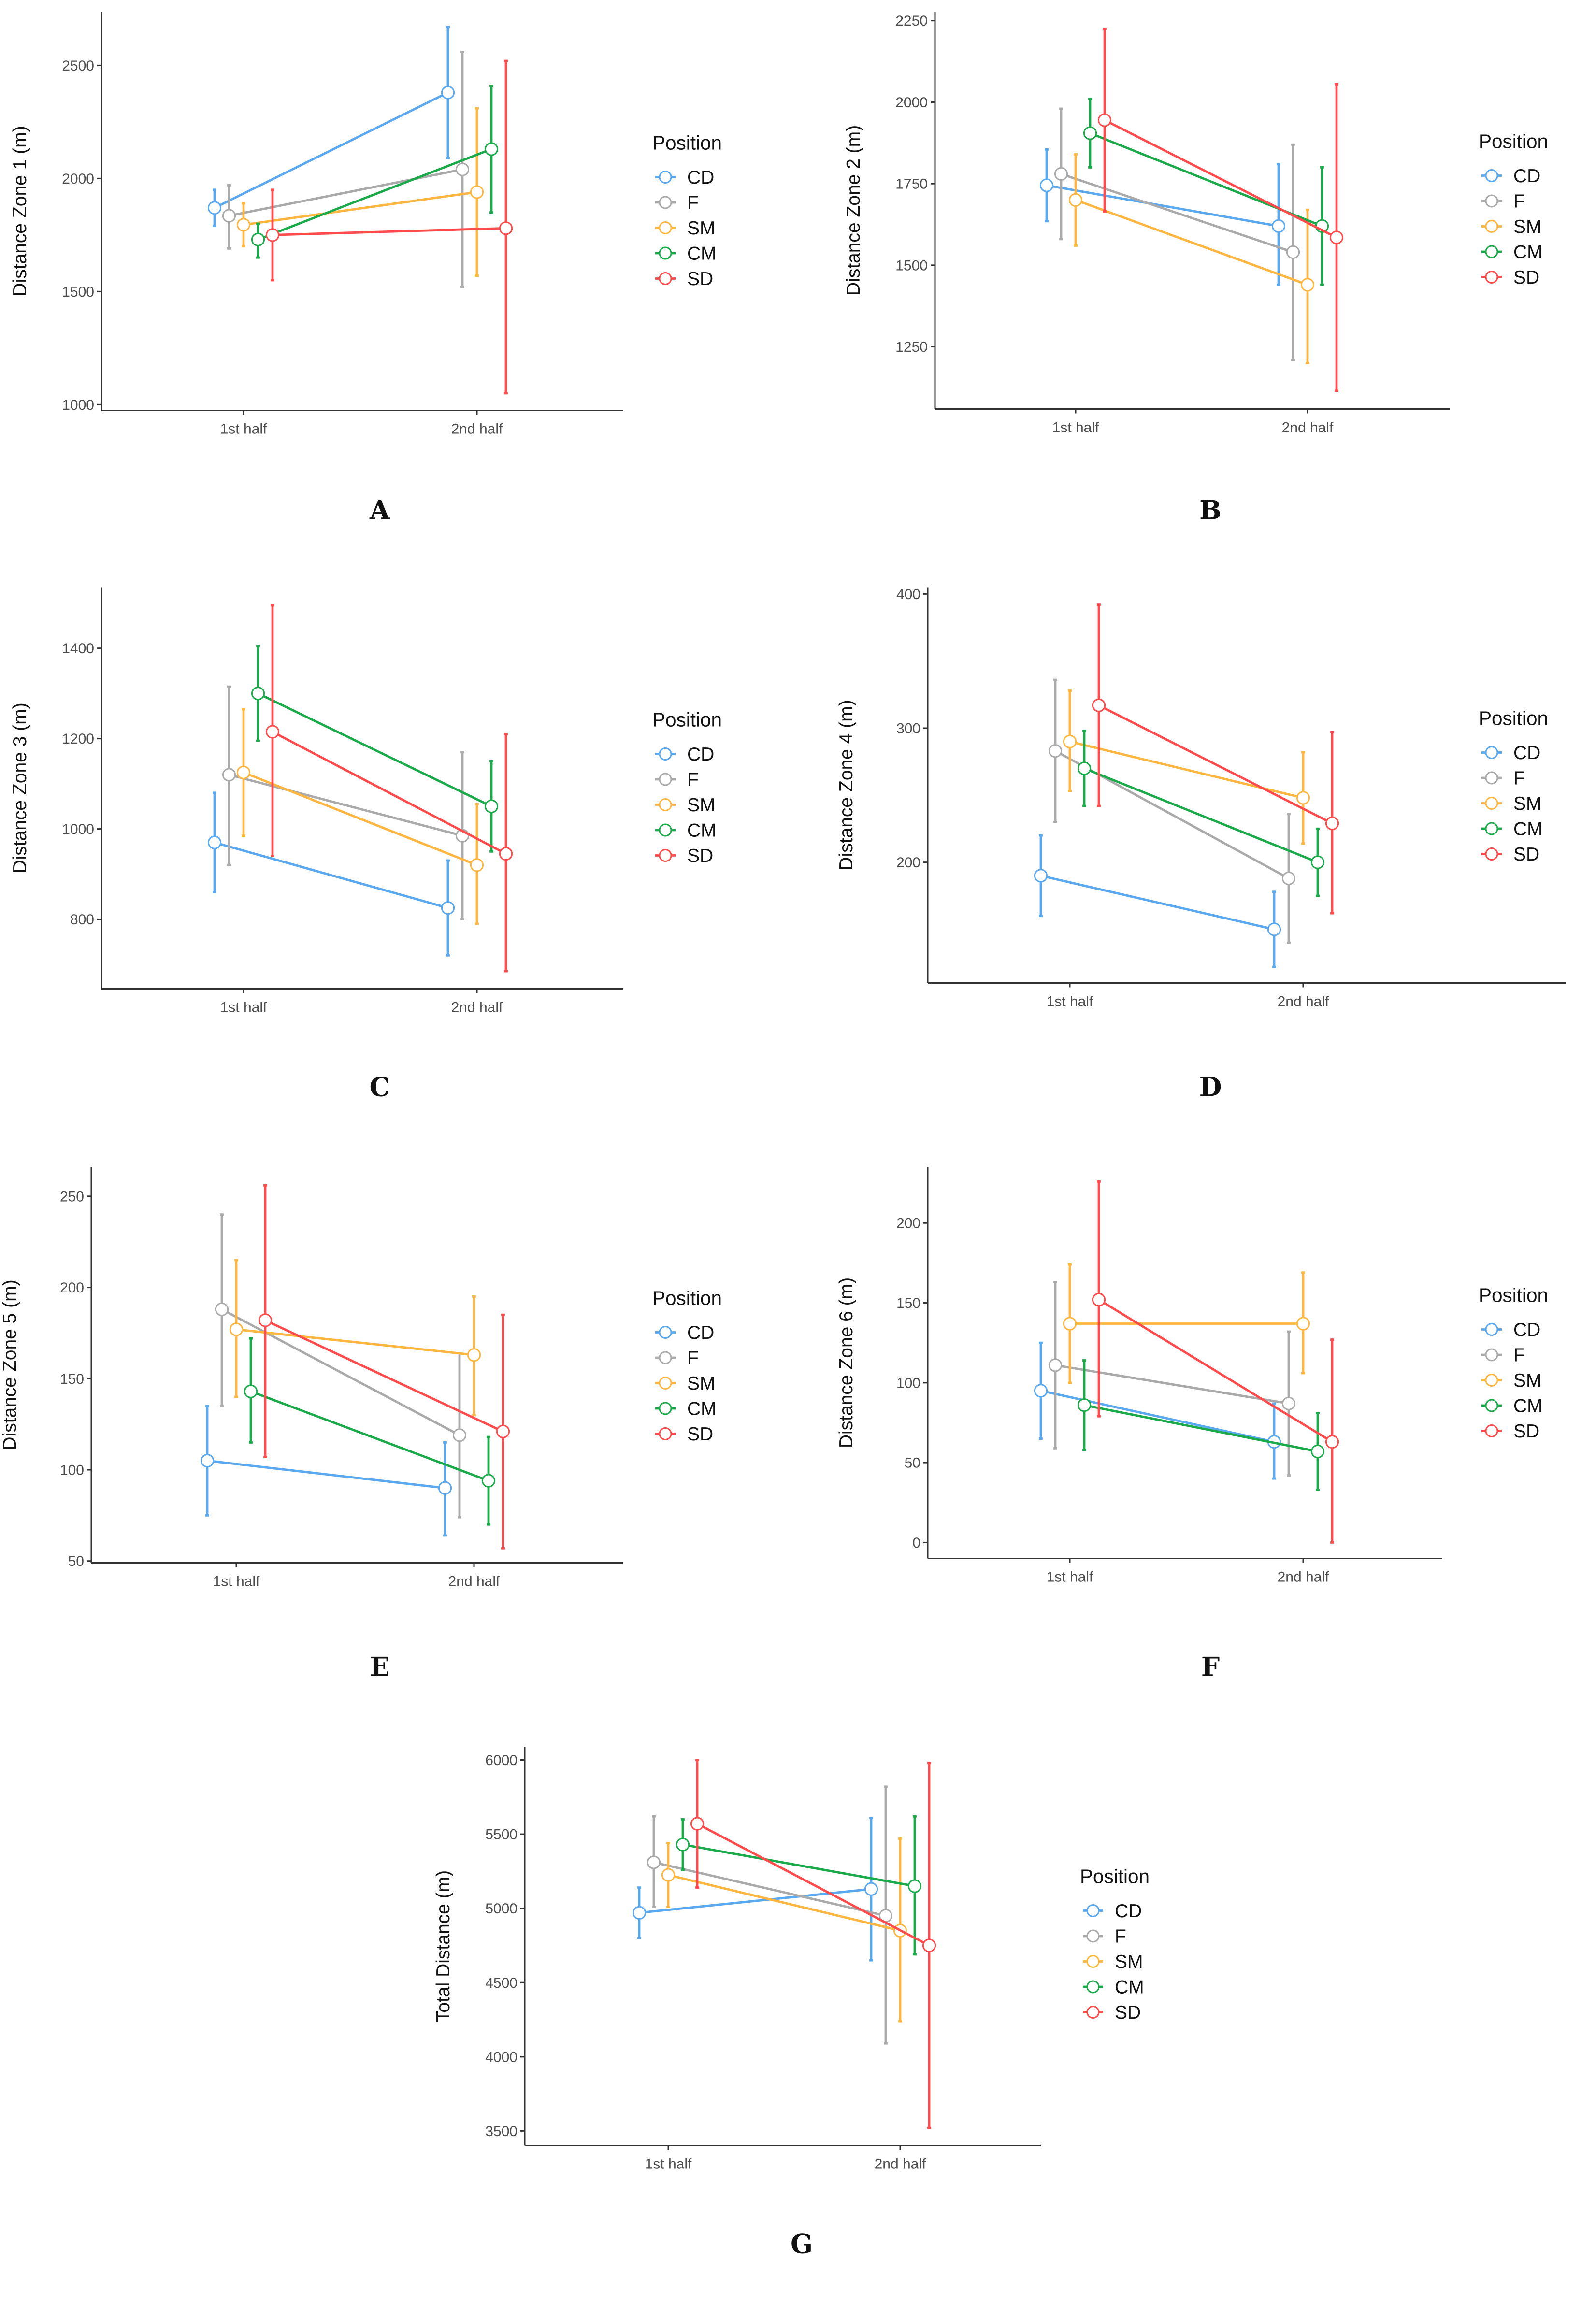 The height and width of the screenshot is (2311, 1596). Describe the element at coordinates (1526, 177) in the screenshot. I see `legend-label-cd: CD` at that location.